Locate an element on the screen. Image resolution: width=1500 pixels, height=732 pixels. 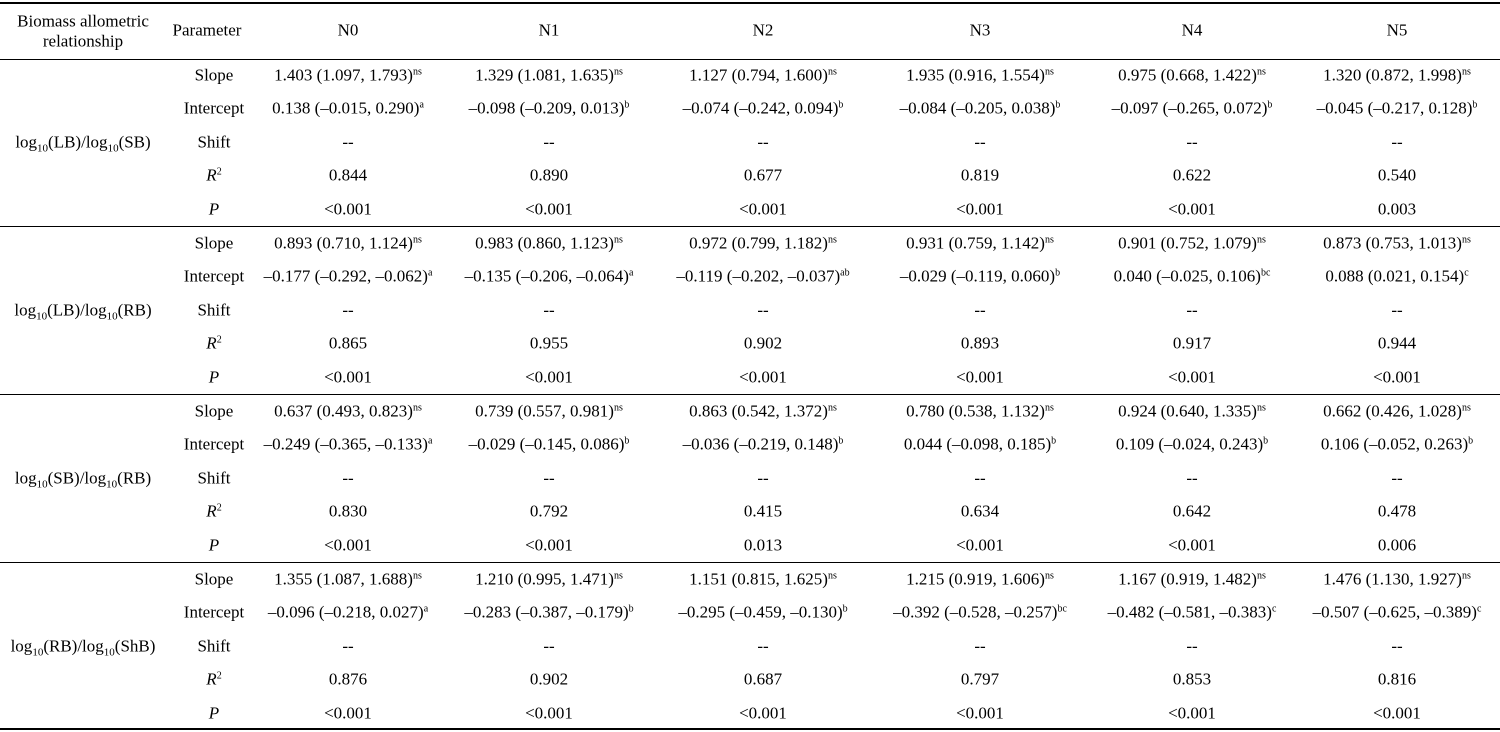
table-cell: 1.320 (0.872, 1.998)ns is located at coordinates (1397, 75).